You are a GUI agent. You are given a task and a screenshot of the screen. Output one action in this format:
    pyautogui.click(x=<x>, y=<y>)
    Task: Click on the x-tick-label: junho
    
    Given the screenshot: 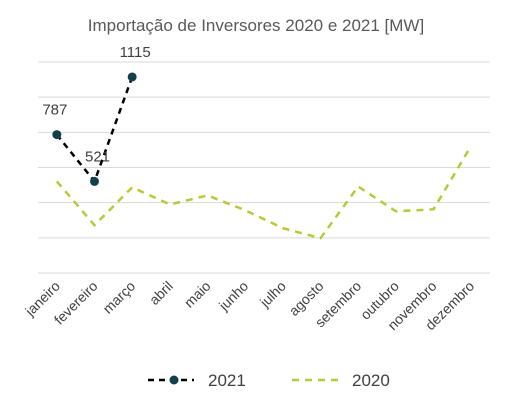 What is the action you would take?
    pyautogui.click(x=233, y=296)
    